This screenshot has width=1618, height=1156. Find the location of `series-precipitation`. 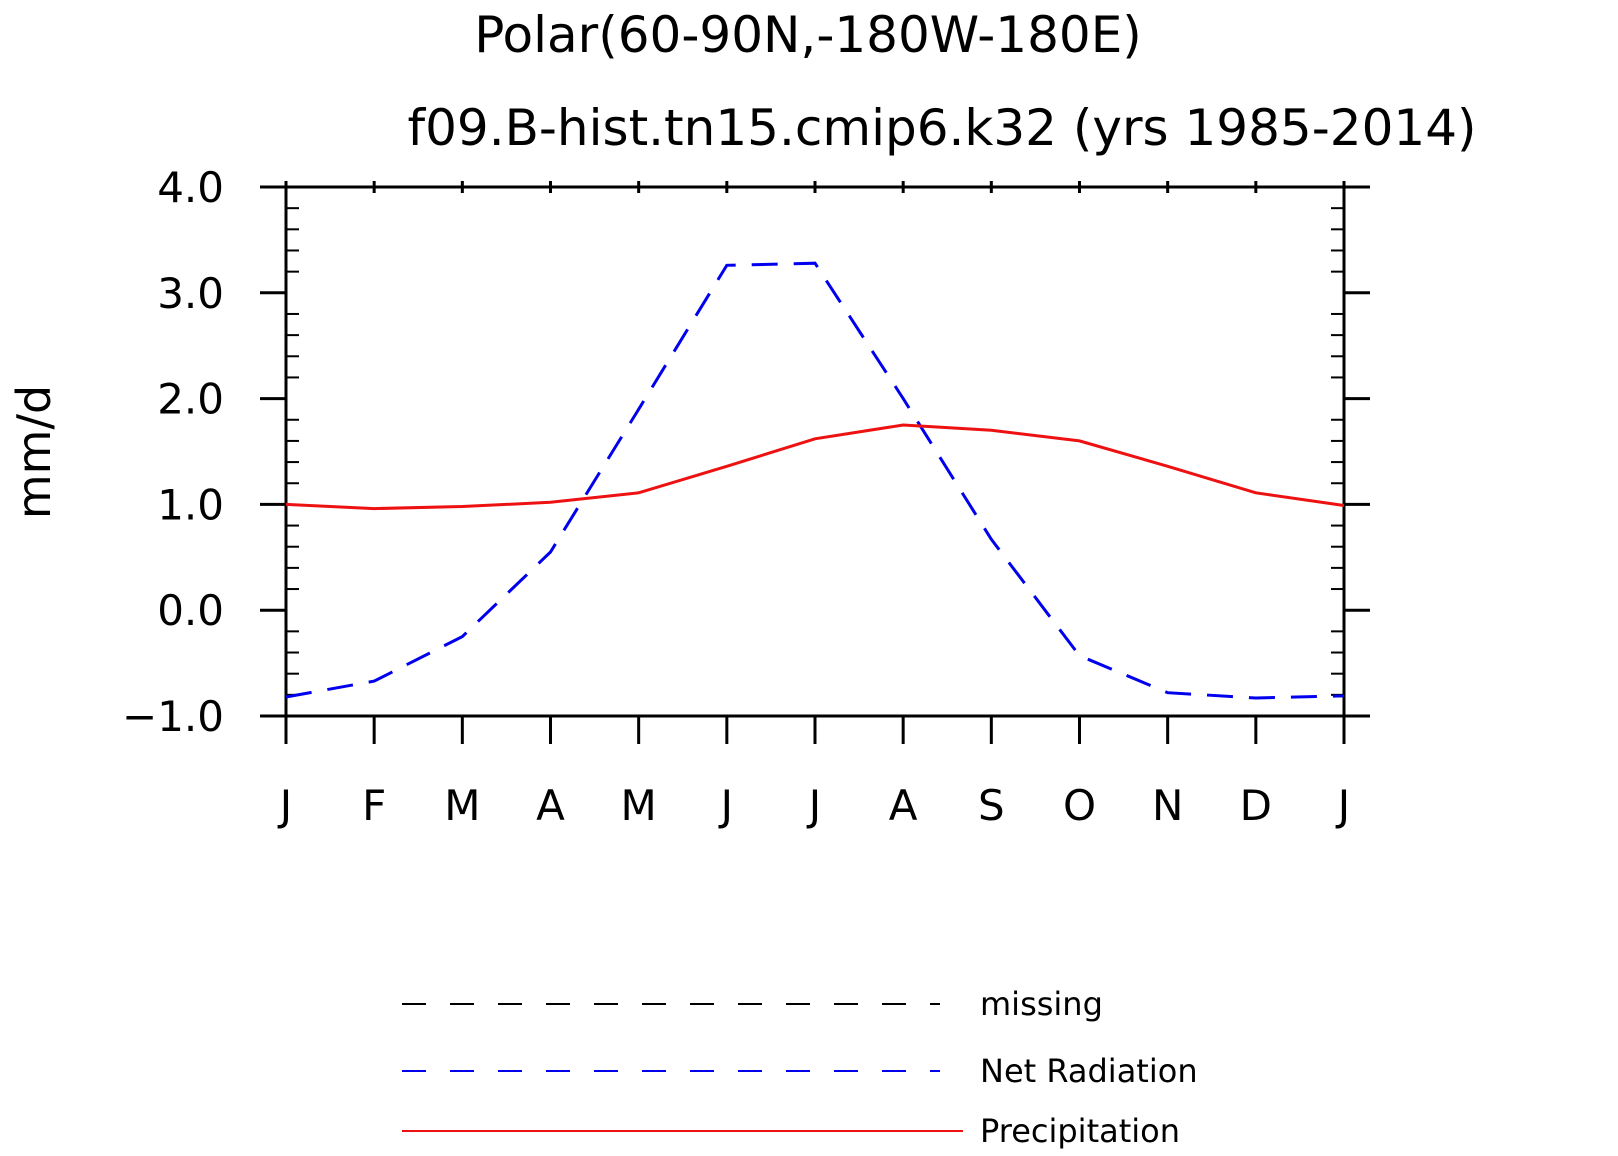

series-precipitation is located at coordinates (815, 467).